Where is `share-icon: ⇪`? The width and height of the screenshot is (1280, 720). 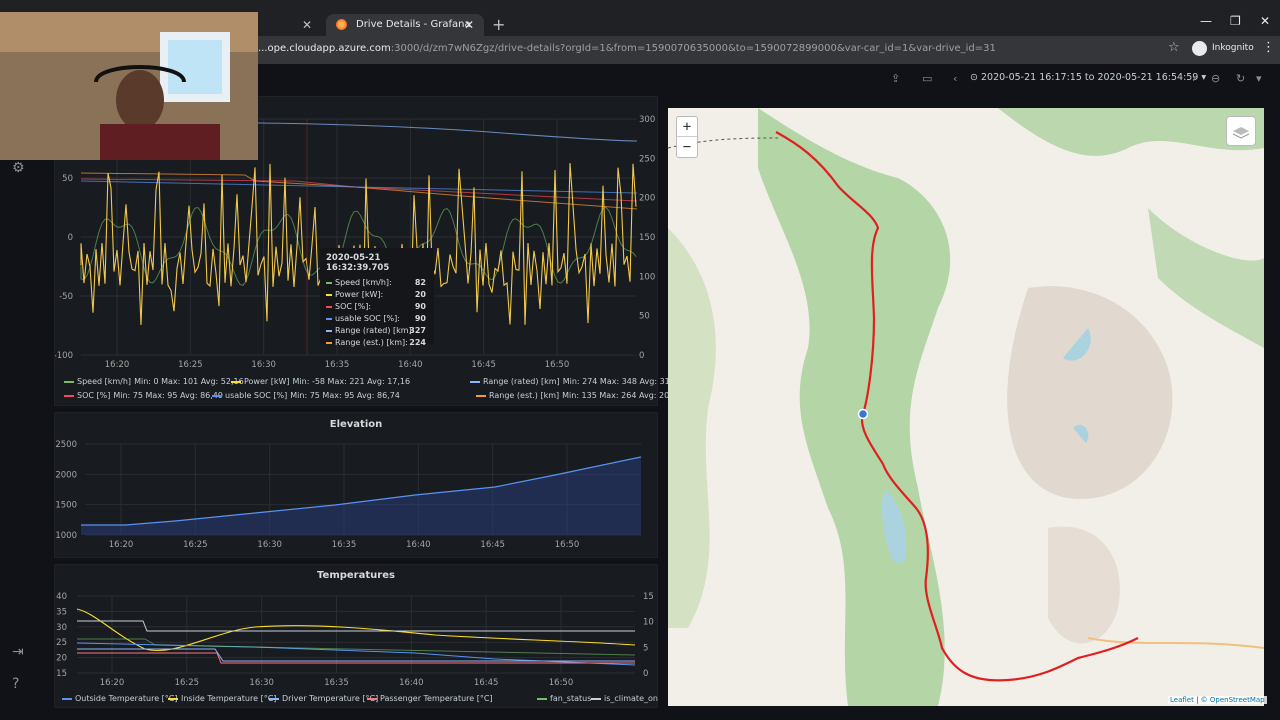
share-icon: ⇪ is located at coordinates (895, 78).